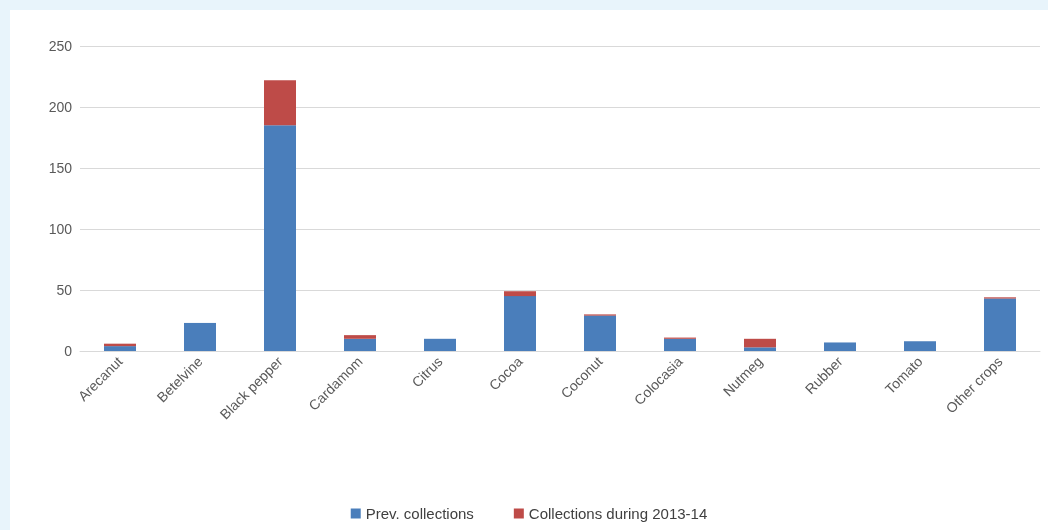 The height and width of the screenshot is (530, 1048). Describe the element at coordinates (68, 351) in the screenshot. I see `y-tick-label: 0` at that location.